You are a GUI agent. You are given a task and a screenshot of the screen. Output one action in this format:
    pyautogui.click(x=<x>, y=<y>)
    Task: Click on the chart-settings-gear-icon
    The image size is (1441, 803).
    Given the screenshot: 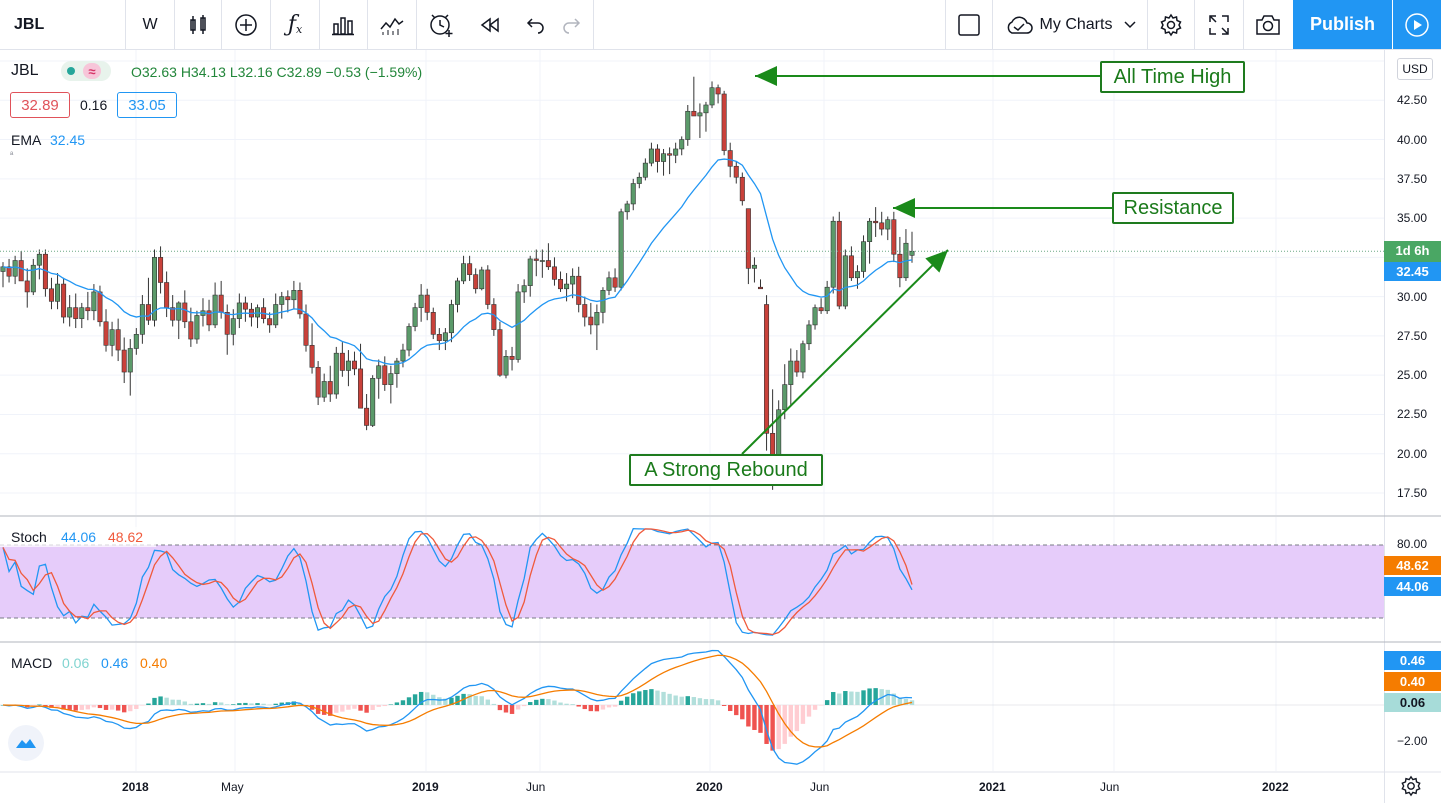 What is the action you would take?
    pyautogui.click(x=1412, y=787)
    